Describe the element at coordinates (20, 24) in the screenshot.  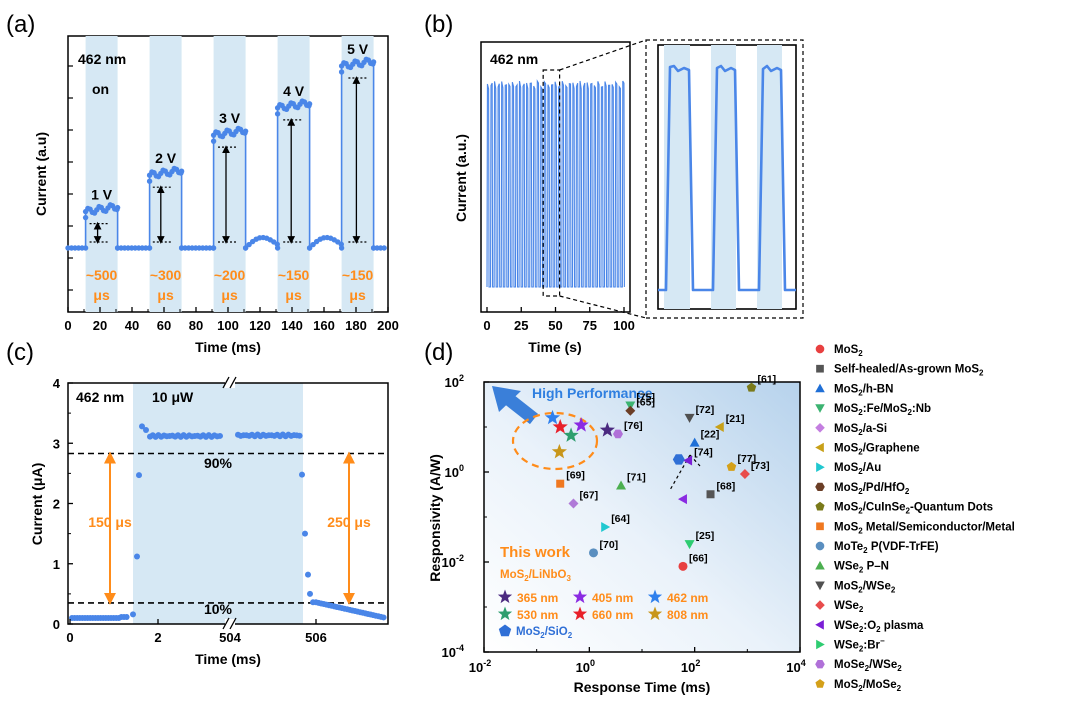
I see `panel-label-a: (a)` at that location.